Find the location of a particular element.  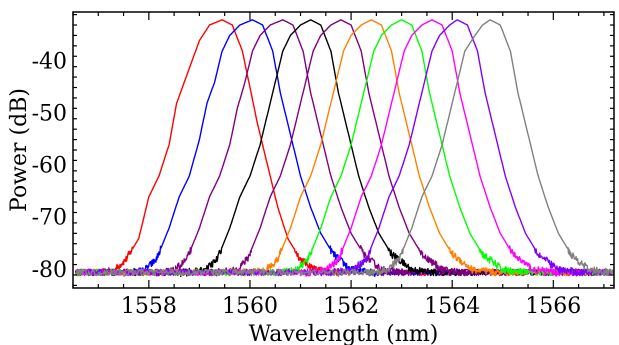

y-axis-label: Power (dB) is located at coordinates (19, 150).